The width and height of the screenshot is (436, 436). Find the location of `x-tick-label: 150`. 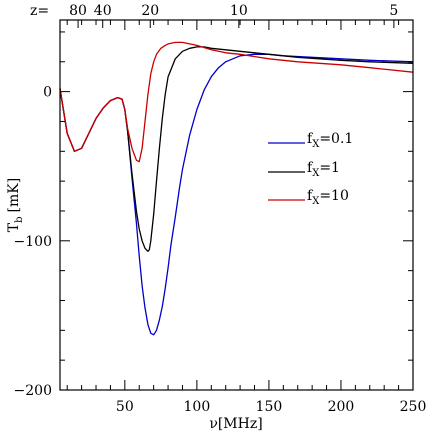

x-tick-label: 150 is located at coordinates (269, 407).